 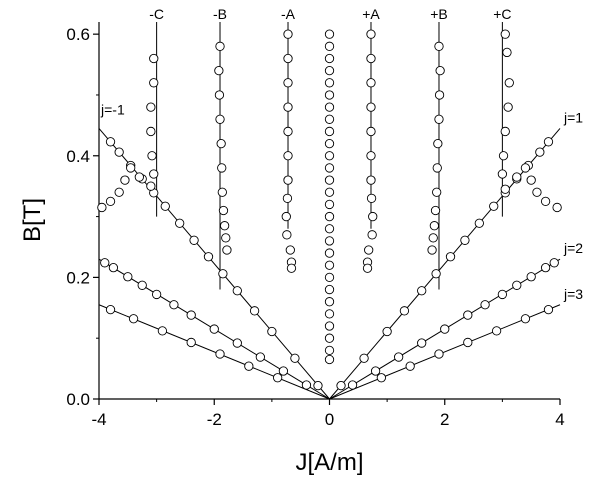 I want to click on y-tick-label: 0.4, so click(x=78, y=156).